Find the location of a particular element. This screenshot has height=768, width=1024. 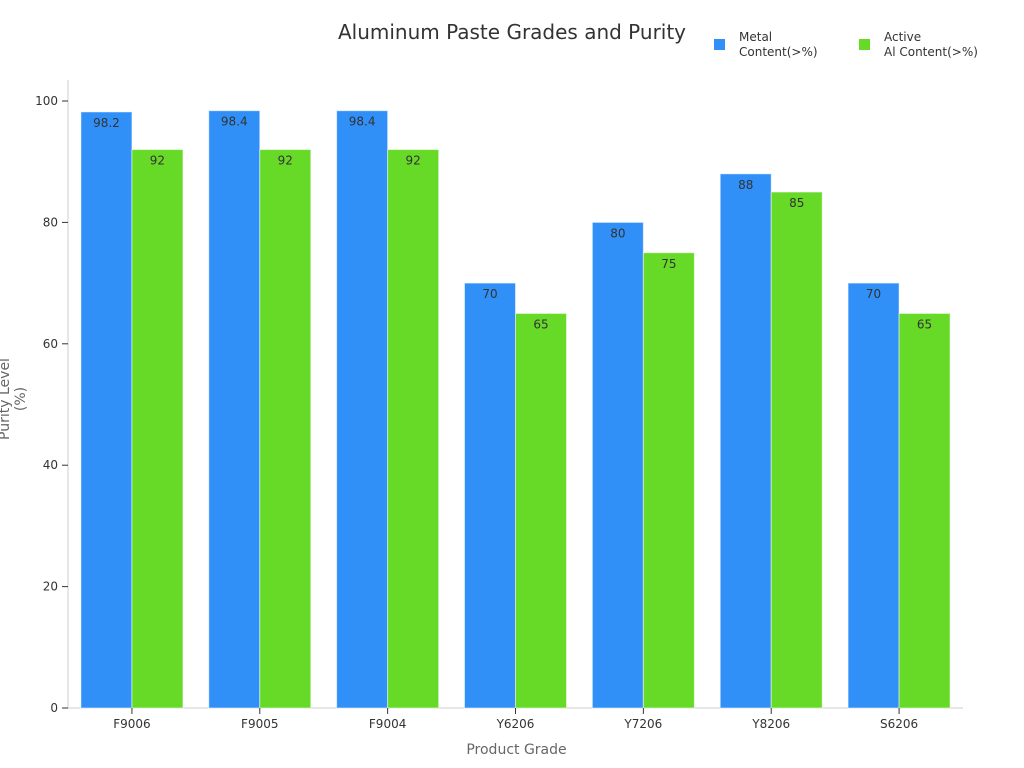

y-tick-label: 60 is located at coordinates (50, 344).